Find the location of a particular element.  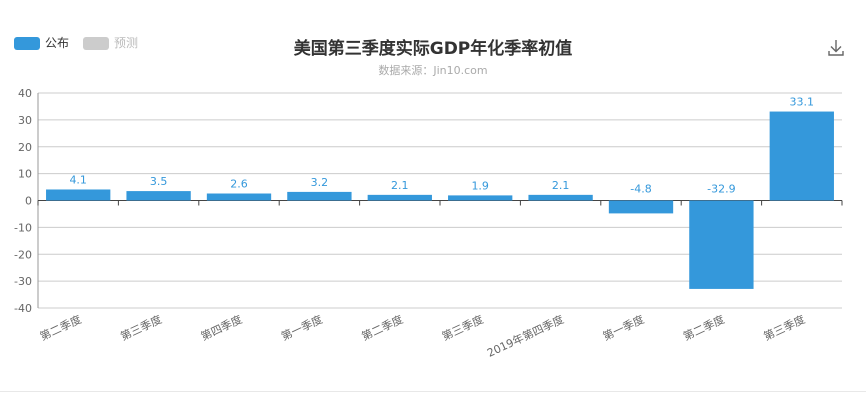

bottom-divider is located at coordinates (433, 391).